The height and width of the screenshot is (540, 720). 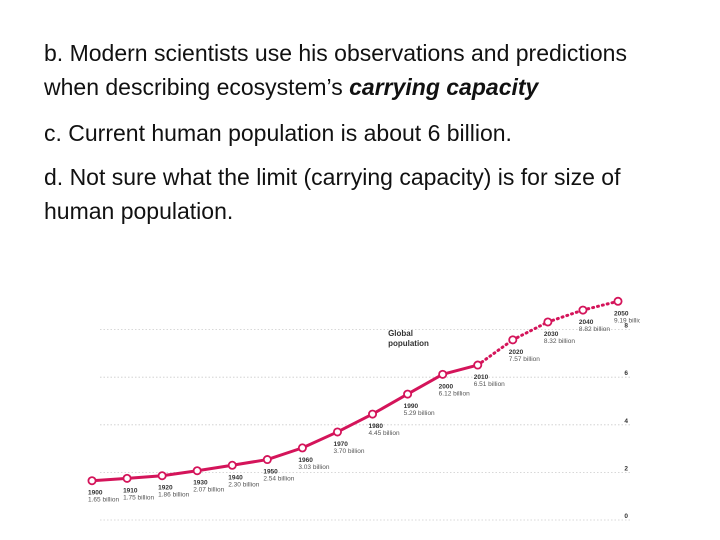 What do you see at coordinates (313, 467) in the screenshot?
I see `value-label-1960: 3.03 billion` at bounding box center [313, 467].